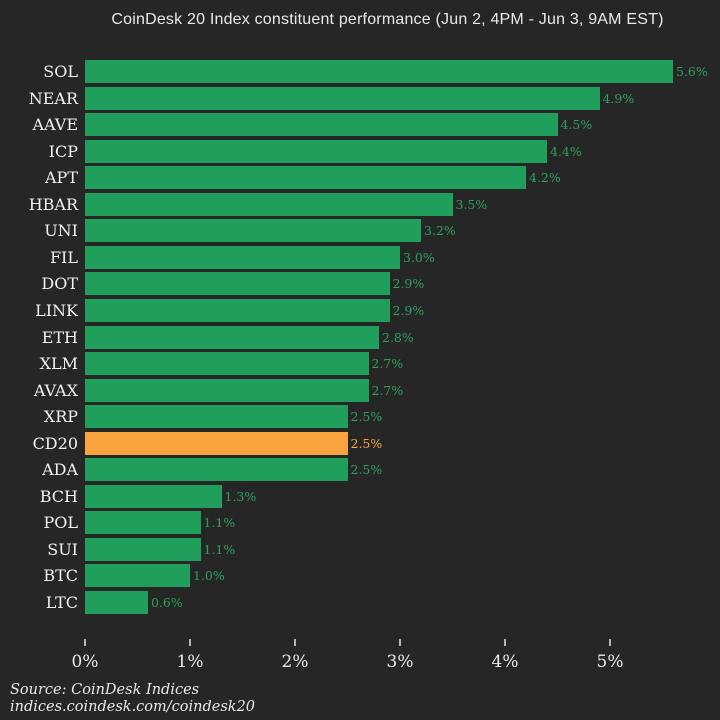  I want to click on value-label-uni: 3.2%, so click(440, 231).